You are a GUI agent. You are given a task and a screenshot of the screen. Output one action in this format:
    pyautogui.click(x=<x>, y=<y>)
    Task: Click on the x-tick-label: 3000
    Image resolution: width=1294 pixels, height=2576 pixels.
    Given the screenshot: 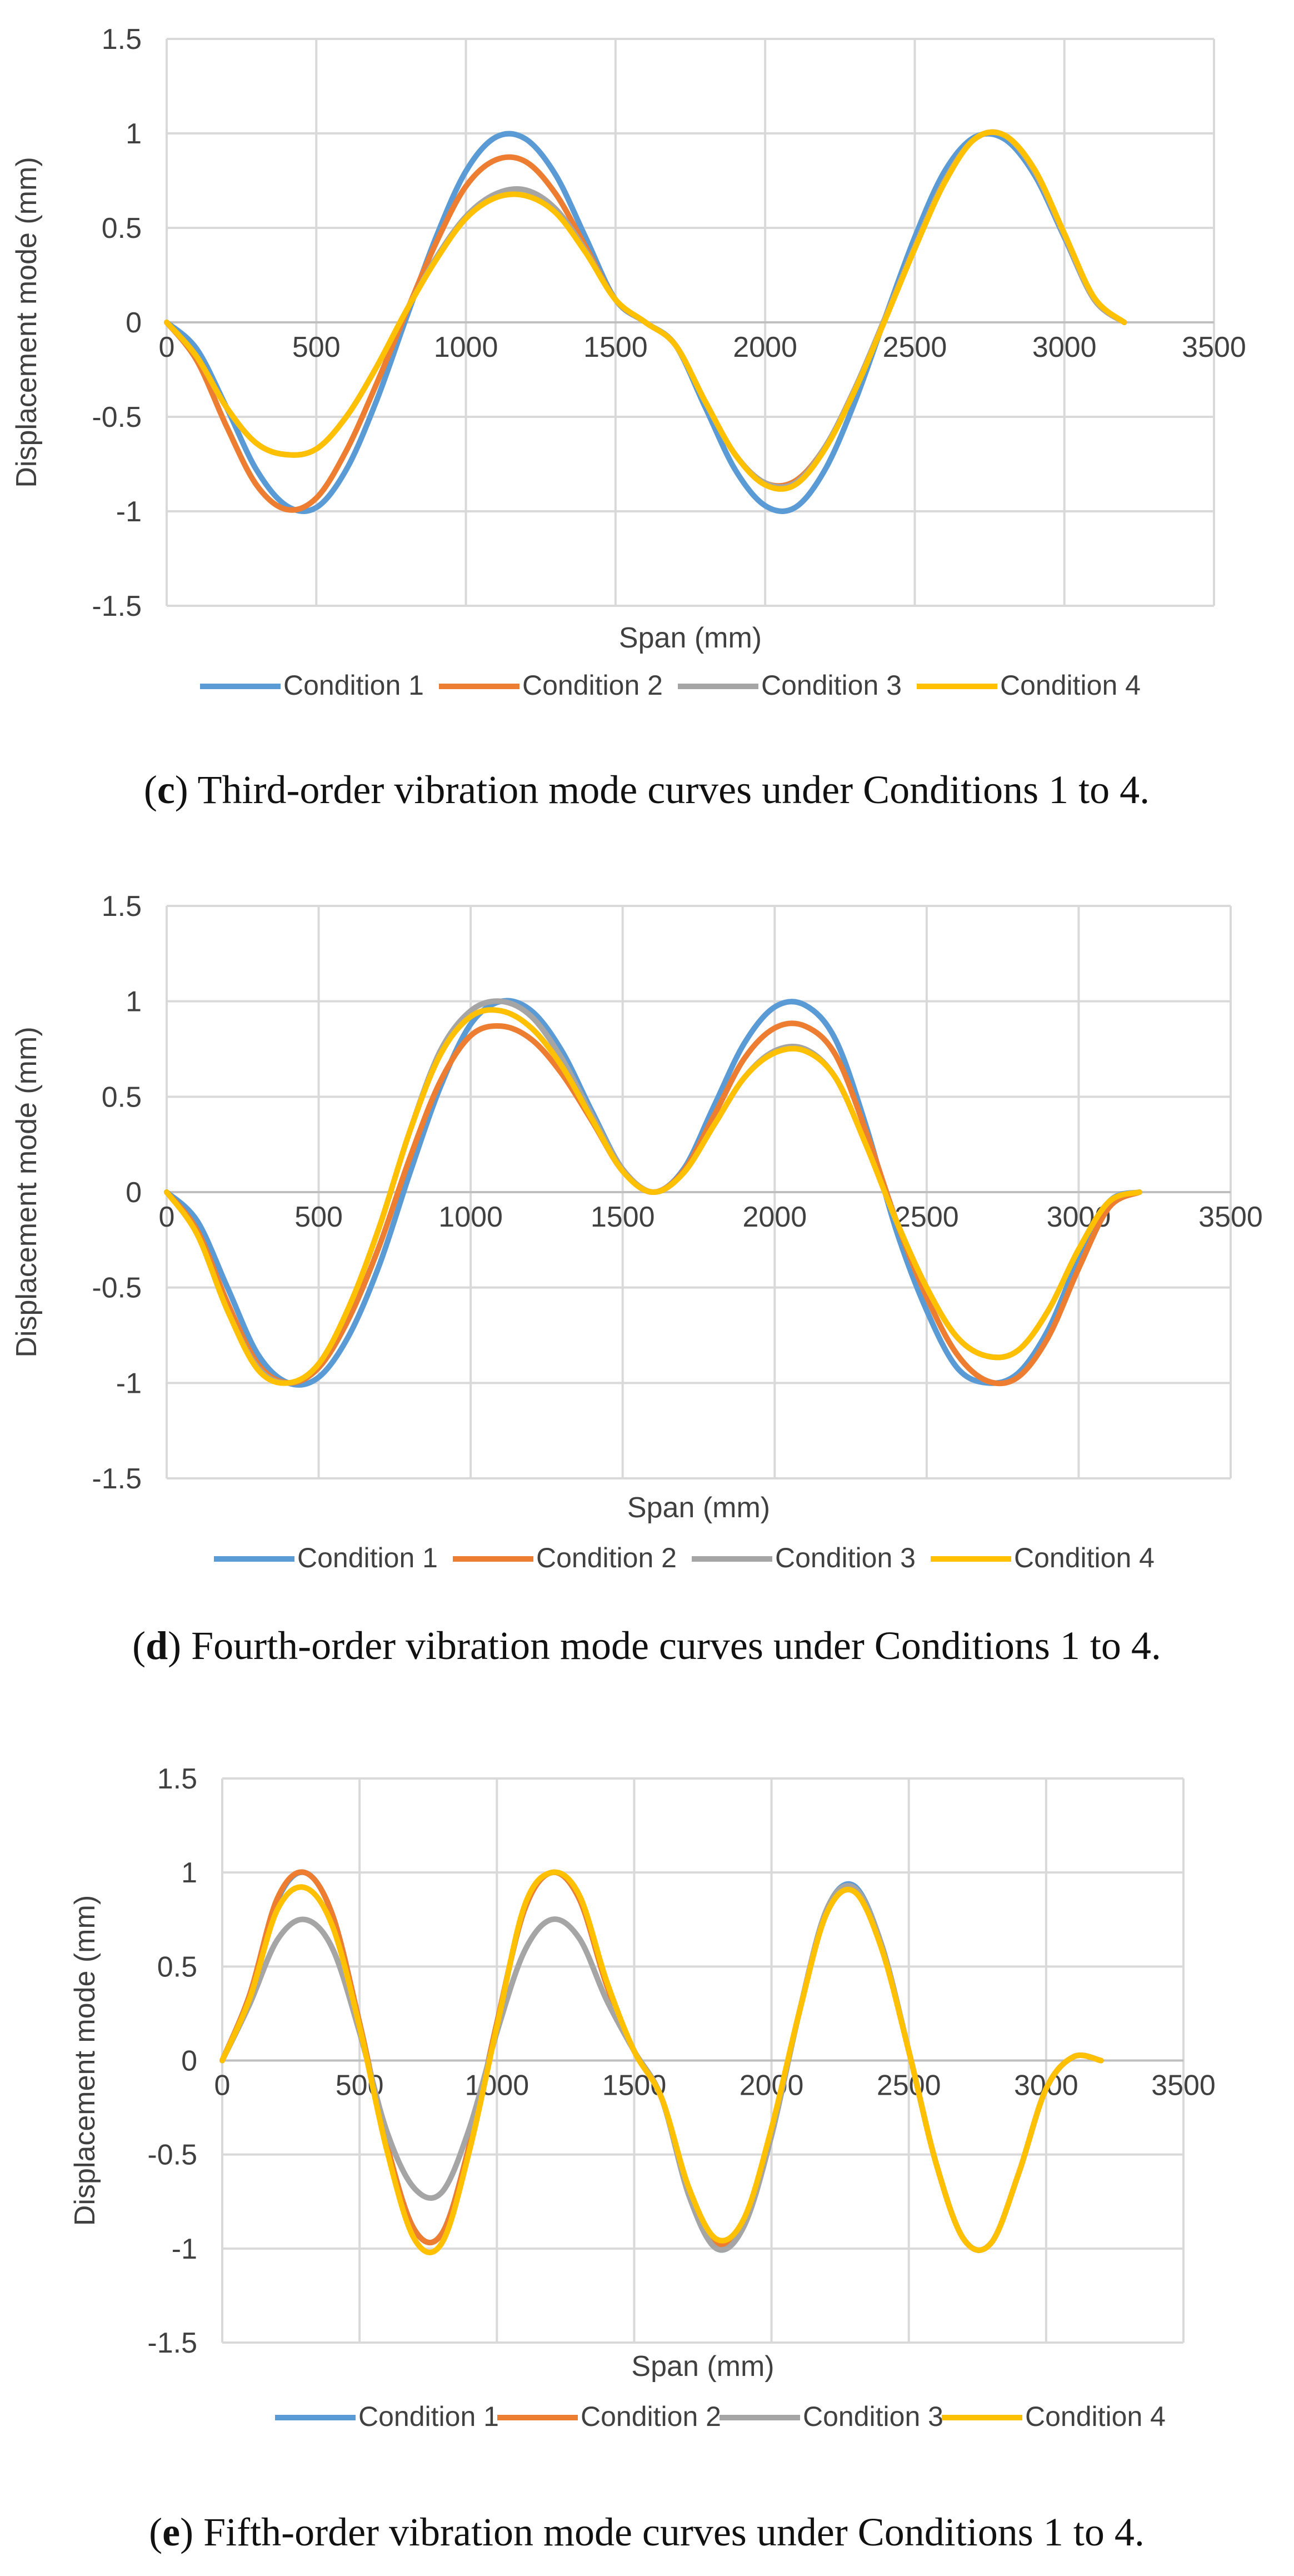 What is the action you would take?
    pyautogui.click(x=1065, y=347)
    